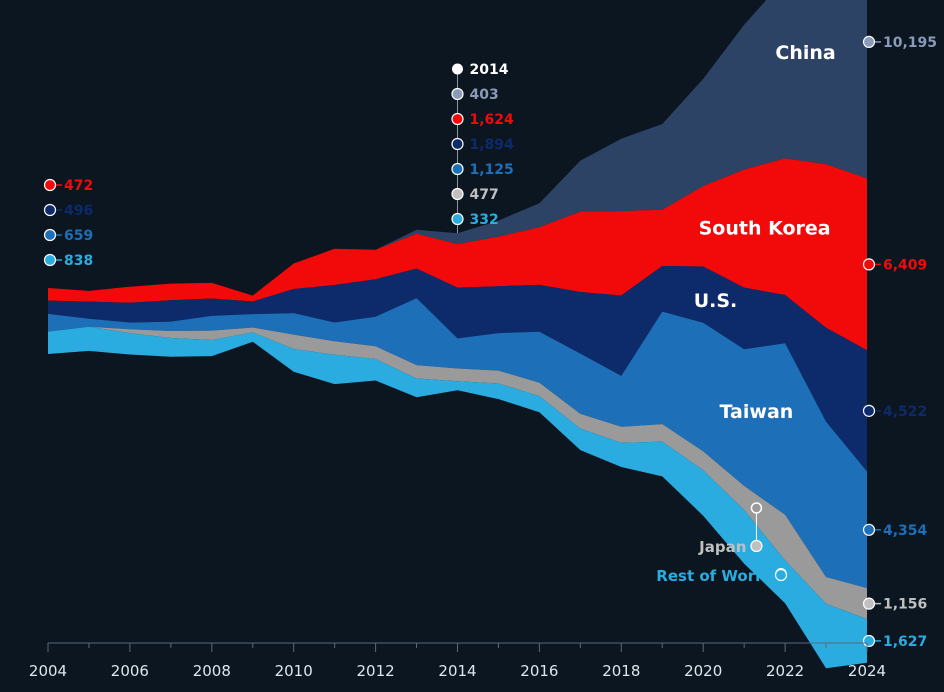  What do you see at coordinates (910, 43) in the screenshot?
I see `value-2024-china: 10,195` at bounding box center [910, 43].